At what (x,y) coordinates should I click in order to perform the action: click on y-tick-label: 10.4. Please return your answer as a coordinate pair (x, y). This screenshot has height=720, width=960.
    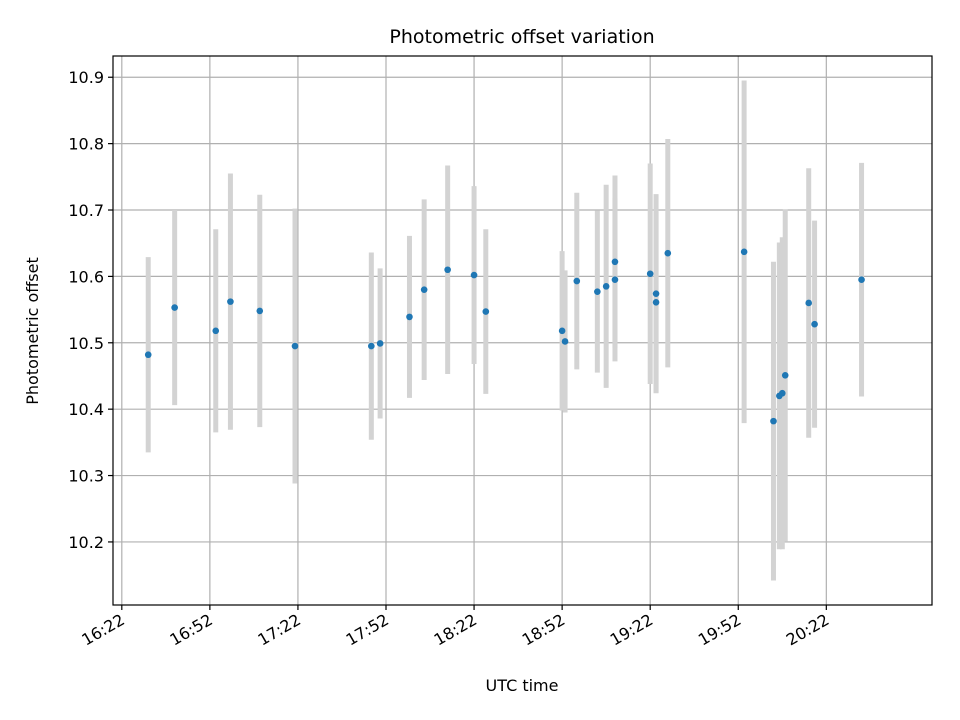
    Looking at the image, I should click on (86, 409).